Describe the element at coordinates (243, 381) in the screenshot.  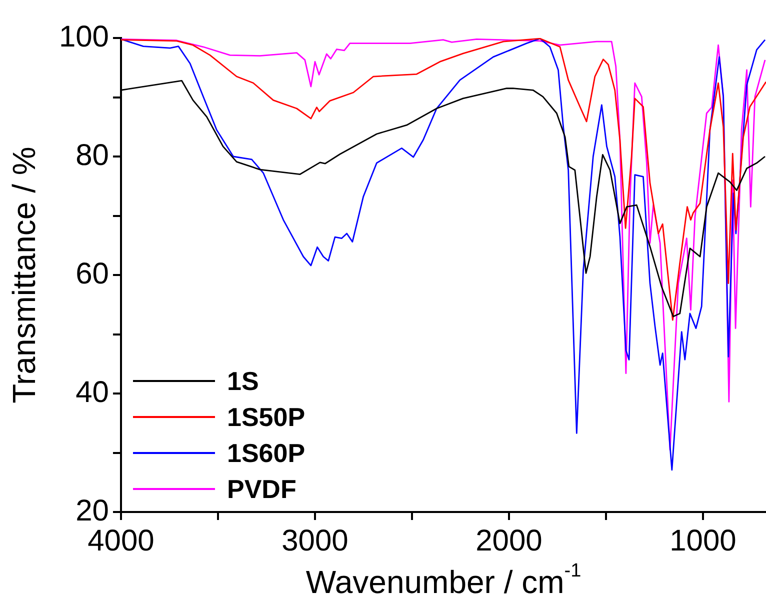
I see `legend-label: 1S` at that location.